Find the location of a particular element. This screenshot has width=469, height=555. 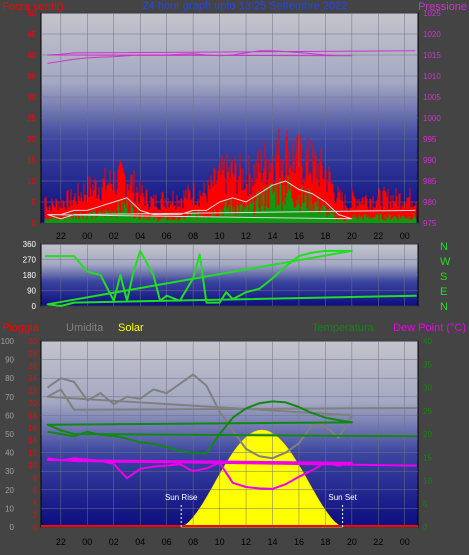

pressure-y-tick-label: 1005 is located at coordinates (432, 97).